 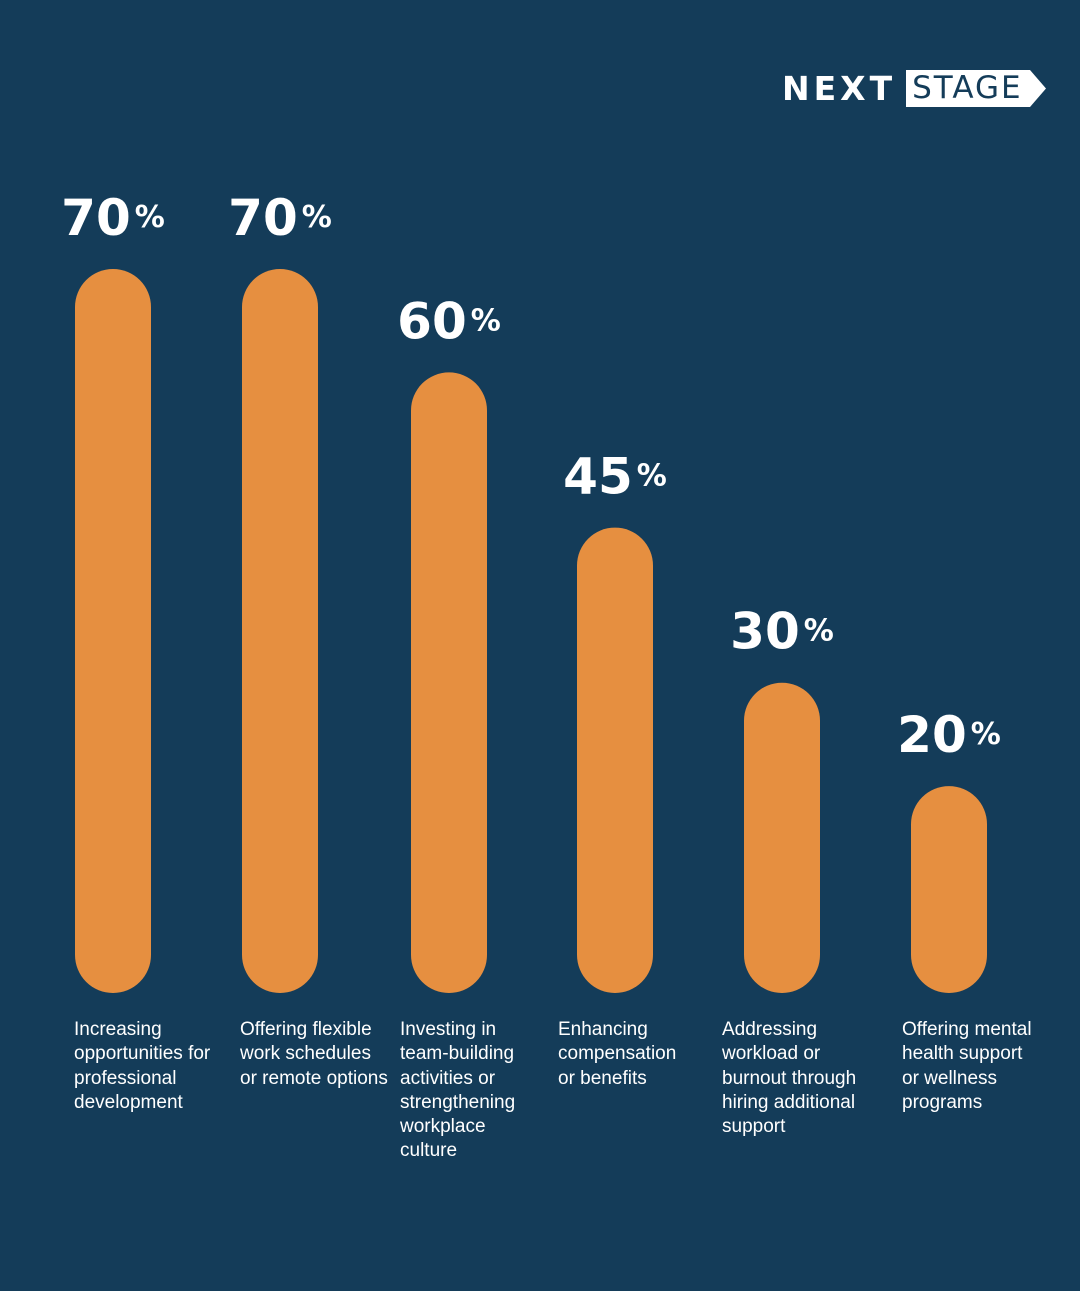 I want to click on logo-stage-text: STAGE, so click(x=967, y=88).